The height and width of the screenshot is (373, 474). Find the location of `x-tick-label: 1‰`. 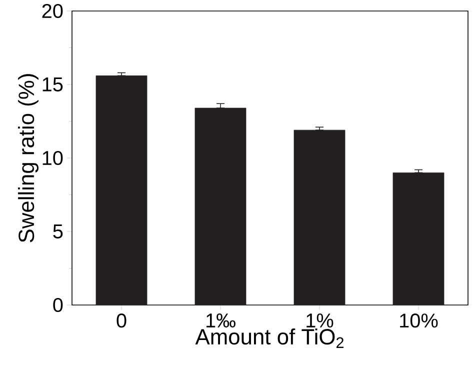

x-tick-label: 1‰ is located at coordinates (221, 321).